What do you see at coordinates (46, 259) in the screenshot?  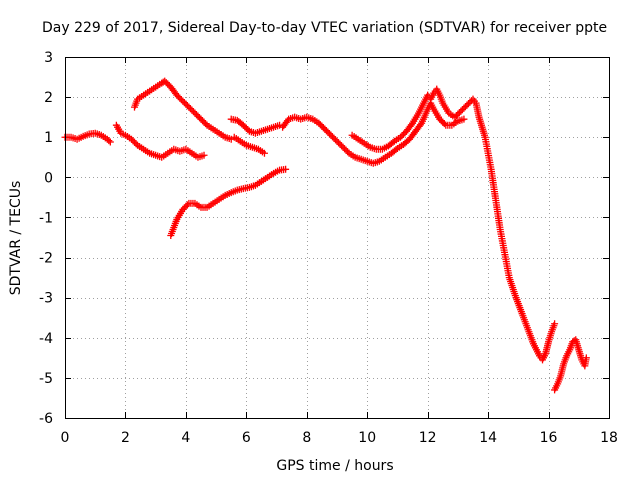 I see `y-tick-label: -2` at bounding box center [46, 259].